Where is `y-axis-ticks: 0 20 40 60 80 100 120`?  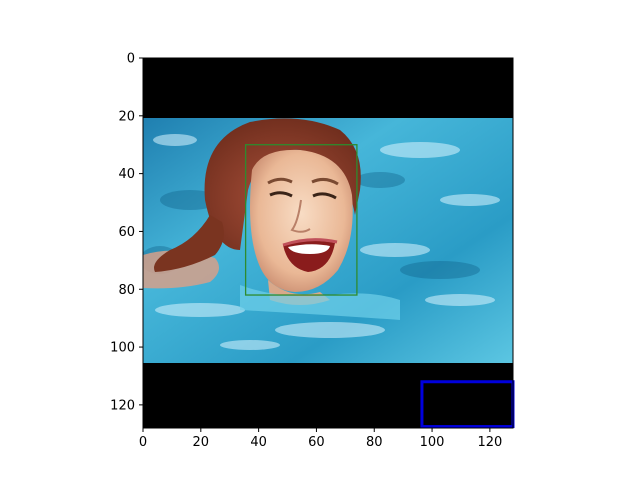
y-axis-ticks: 0 20 40 60 80 100 120 is located at coordinates (126, 232).